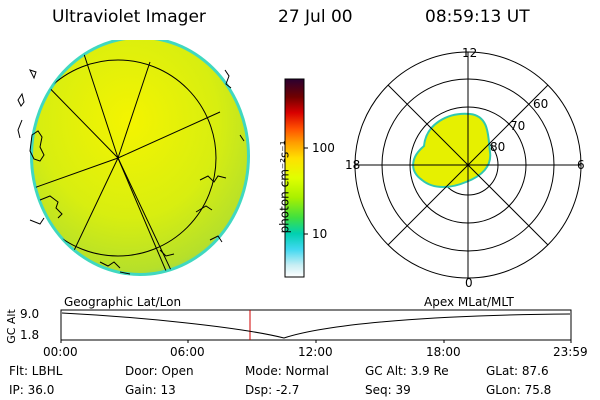  What do you see at coordinates (388, 390) in the screenshot?
I see `status-seq: Seq: 39` at bounding box center [388, 390].